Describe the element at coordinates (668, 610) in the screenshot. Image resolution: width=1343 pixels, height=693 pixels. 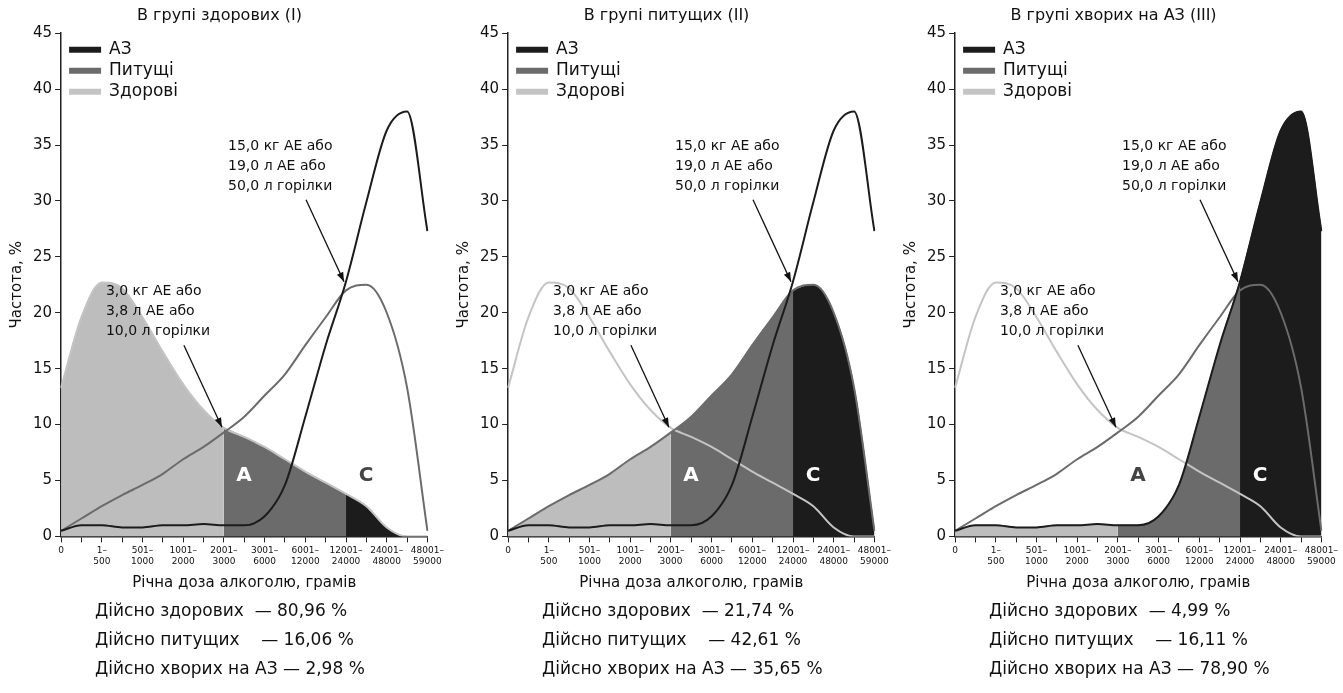
I see `text: Дійсно здорових — 21,74 %` at that location.